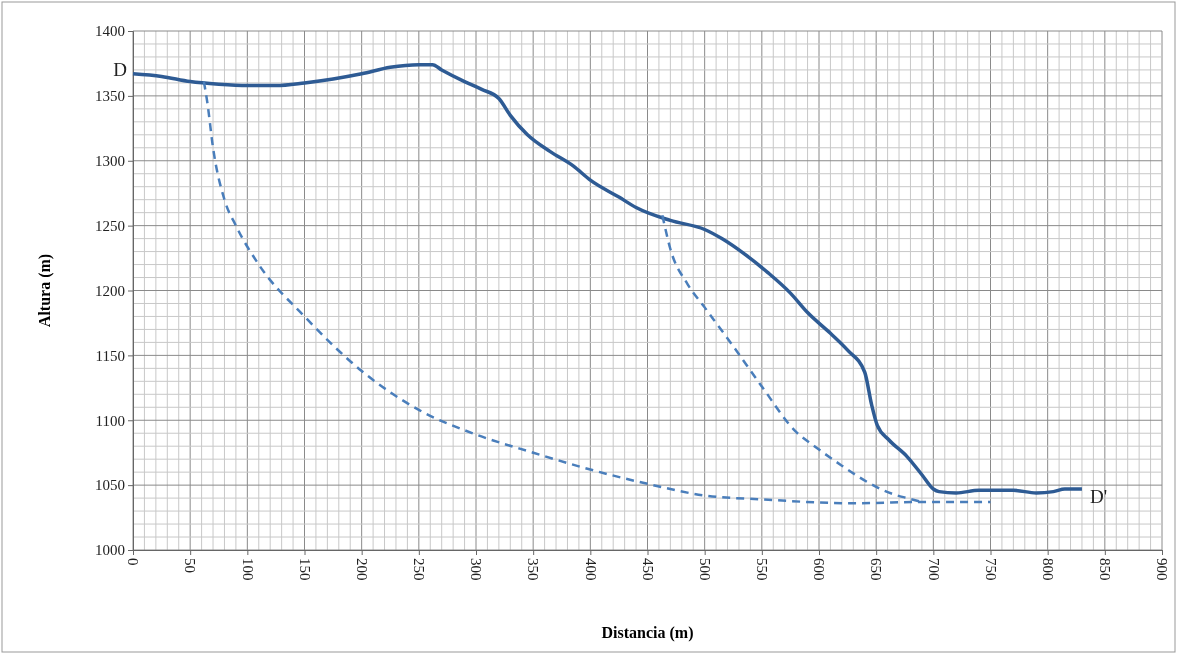  What do you see at coordinates (1047, 569) in the screenshot?
I see `x-tick-label: 800` at bounding box center [1047, 569].